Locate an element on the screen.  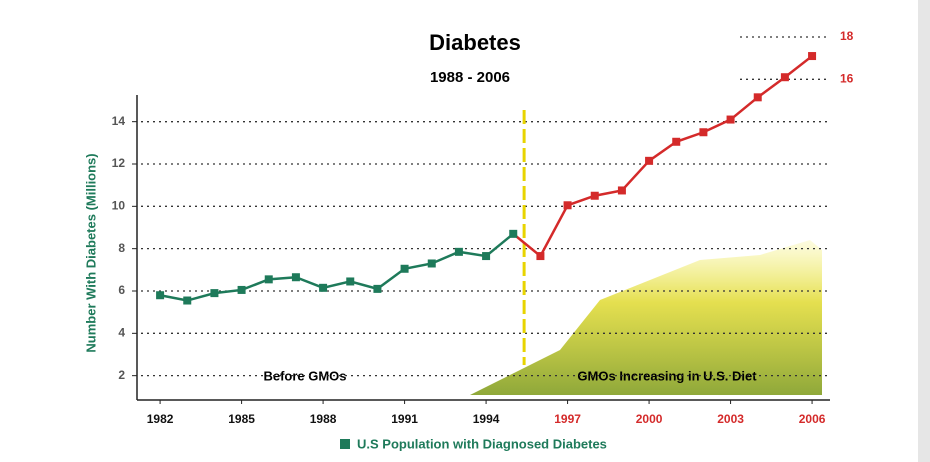
y-tick-label: 12 is located at coordinates (119, 163).